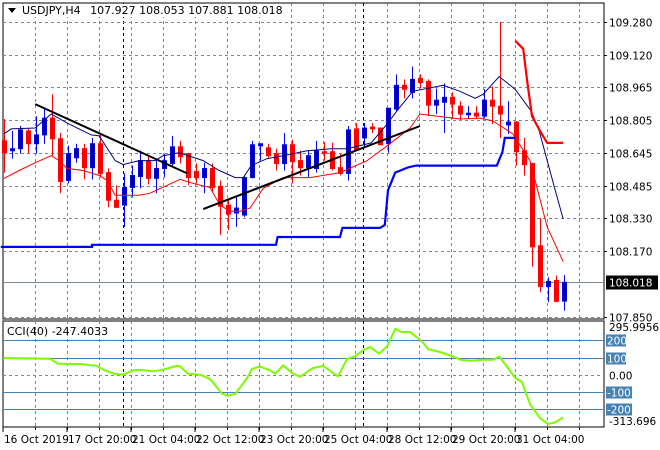 This screenshot has height=450, width=660. What do you see at coordinates (36, 440) in the screenshot?
I see `time-axis-label: 16 Oct 2019` at bounding box center [36, 440].